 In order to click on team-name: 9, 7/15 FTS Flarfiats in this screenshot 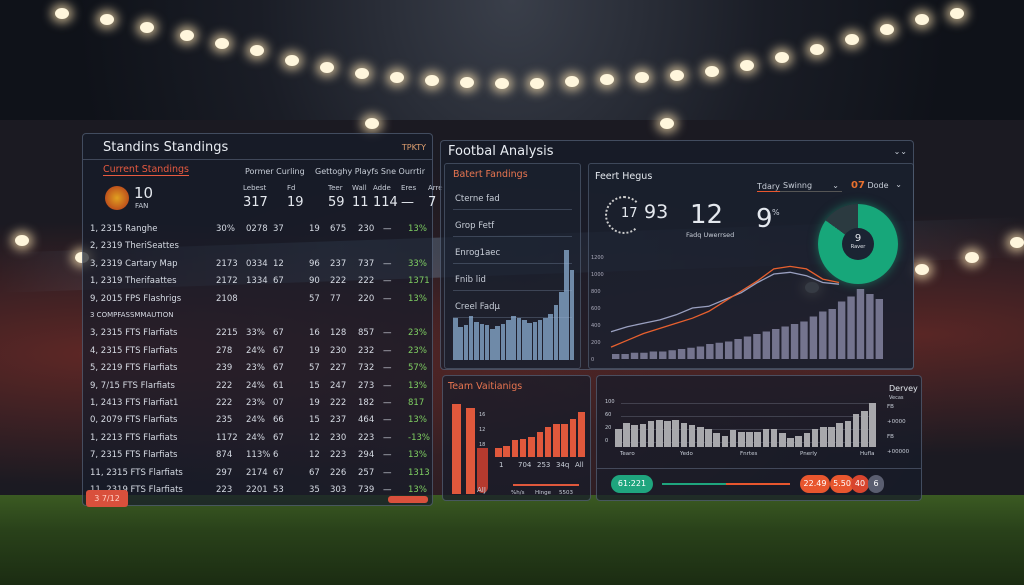, I will do `click(132, 385)`.